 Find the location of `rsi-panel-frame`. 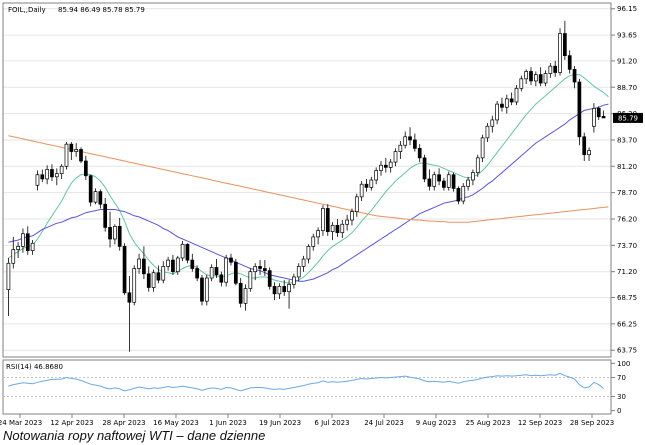

rsi-panel-frame is located at coordinates (307, 387).